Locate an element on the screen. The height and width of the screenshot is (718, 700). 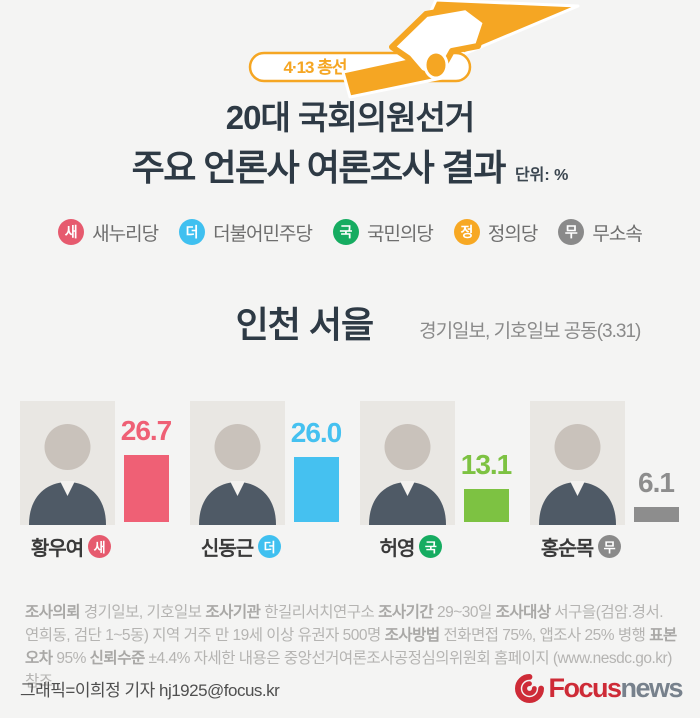
legend-label: 무소속 is located at coordinates (617, 234).